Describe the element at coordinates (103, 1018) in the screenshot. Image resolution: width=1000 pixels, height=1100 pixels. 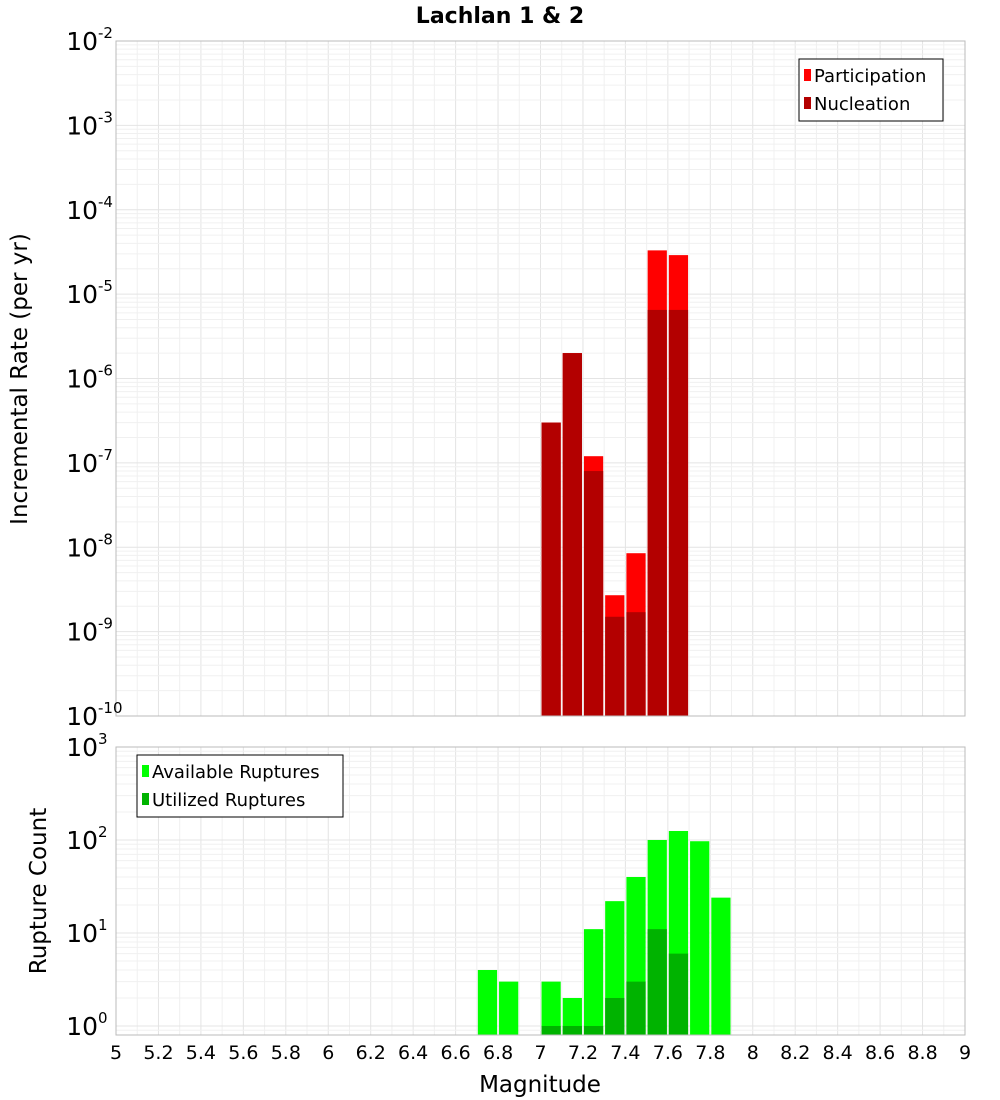
I see `count-y-tick-exponent: 0` at that location.